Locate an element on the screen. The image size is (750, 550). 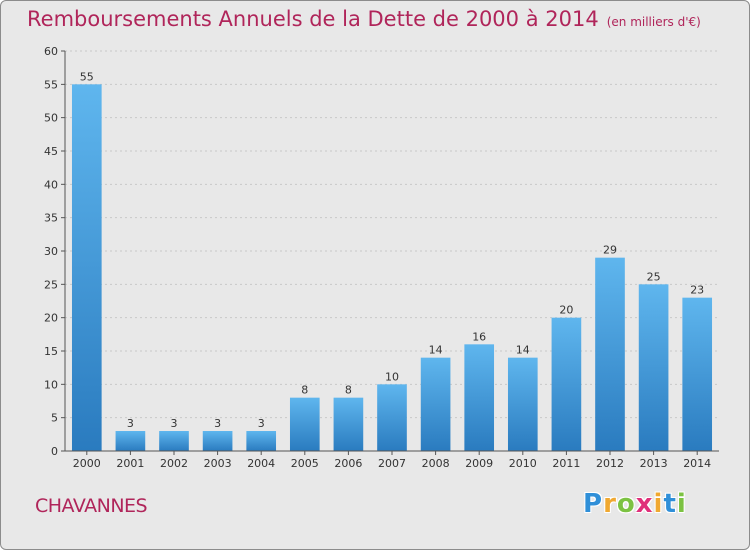
x-tick-label: 2010 is located at coordinates (523, 463).